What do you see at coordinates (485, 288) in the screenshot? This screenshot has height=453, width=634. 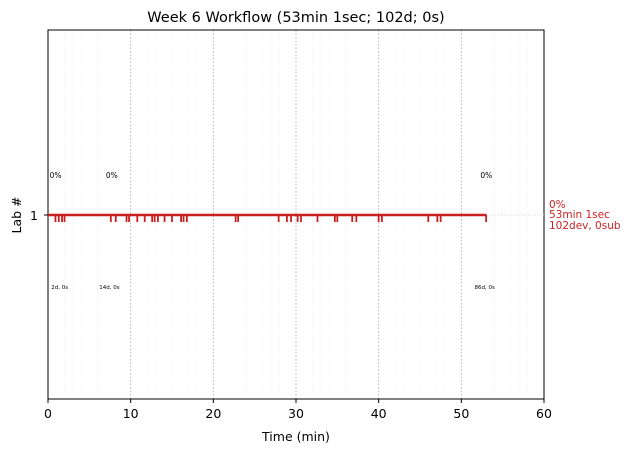 I see `annotation-bottom: 86d, 0s` at bounding box center [485, 288].